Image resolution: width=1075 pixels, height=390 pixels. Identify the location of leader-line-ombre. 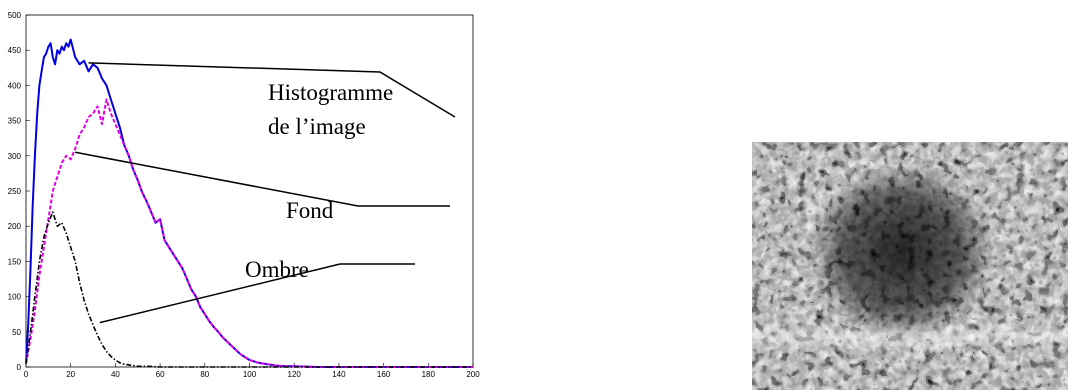
(257, 293).